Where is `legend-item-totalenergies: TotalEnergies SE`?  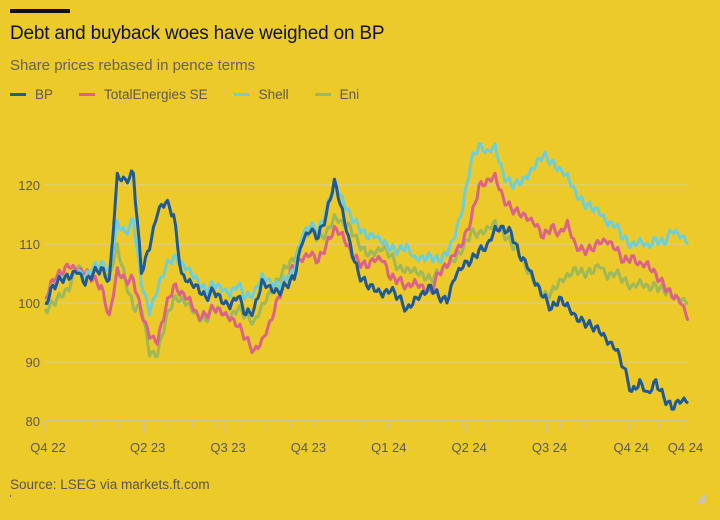
legend-item-totalenergies: TotalEnergies SE is located at coordinates (143, 94).